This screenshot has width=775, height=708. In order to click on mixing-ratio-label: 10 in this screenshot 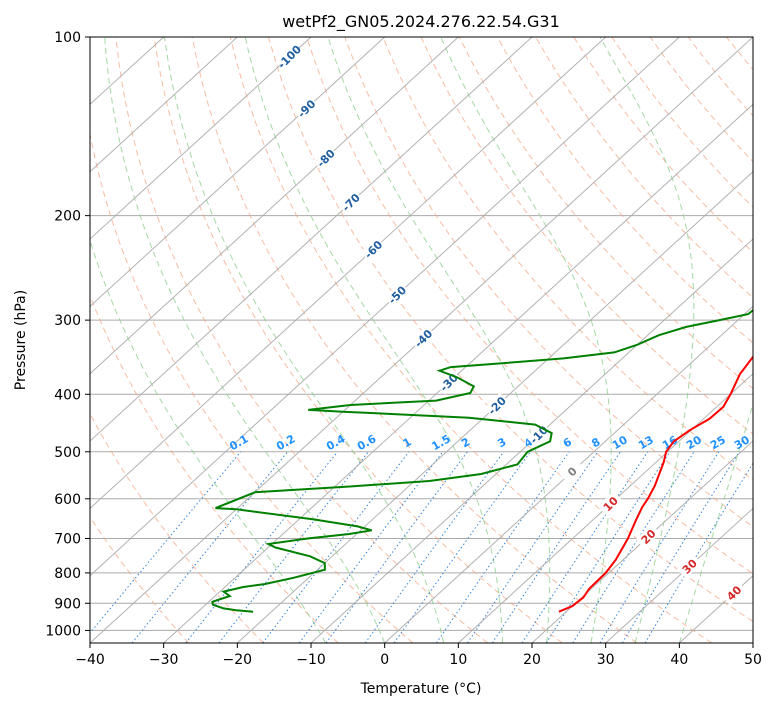, I will do `click(620, 442)`.